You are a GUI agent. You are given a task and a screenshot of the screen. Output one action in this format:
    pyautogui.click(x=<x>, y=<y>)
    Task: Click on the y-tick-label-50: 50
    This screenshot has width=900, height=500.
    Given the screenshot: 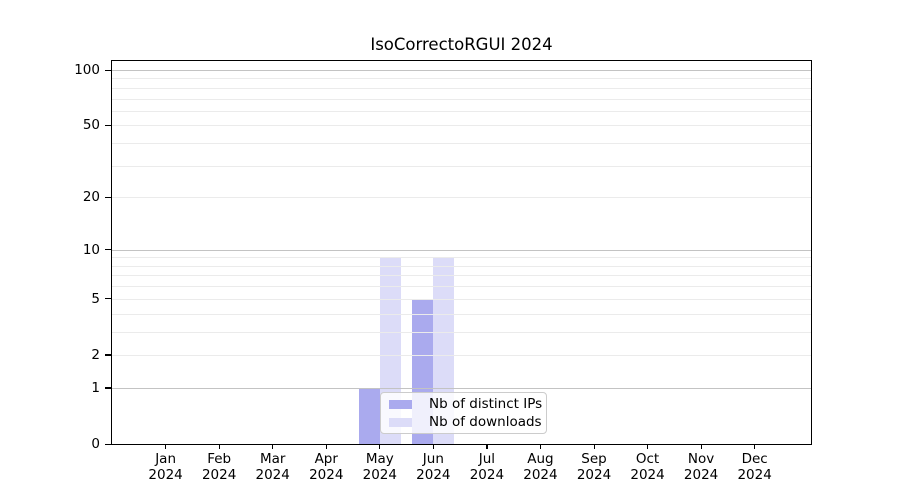 What is the action you would take?
    pyautogui.click(x=91, y=125)
    